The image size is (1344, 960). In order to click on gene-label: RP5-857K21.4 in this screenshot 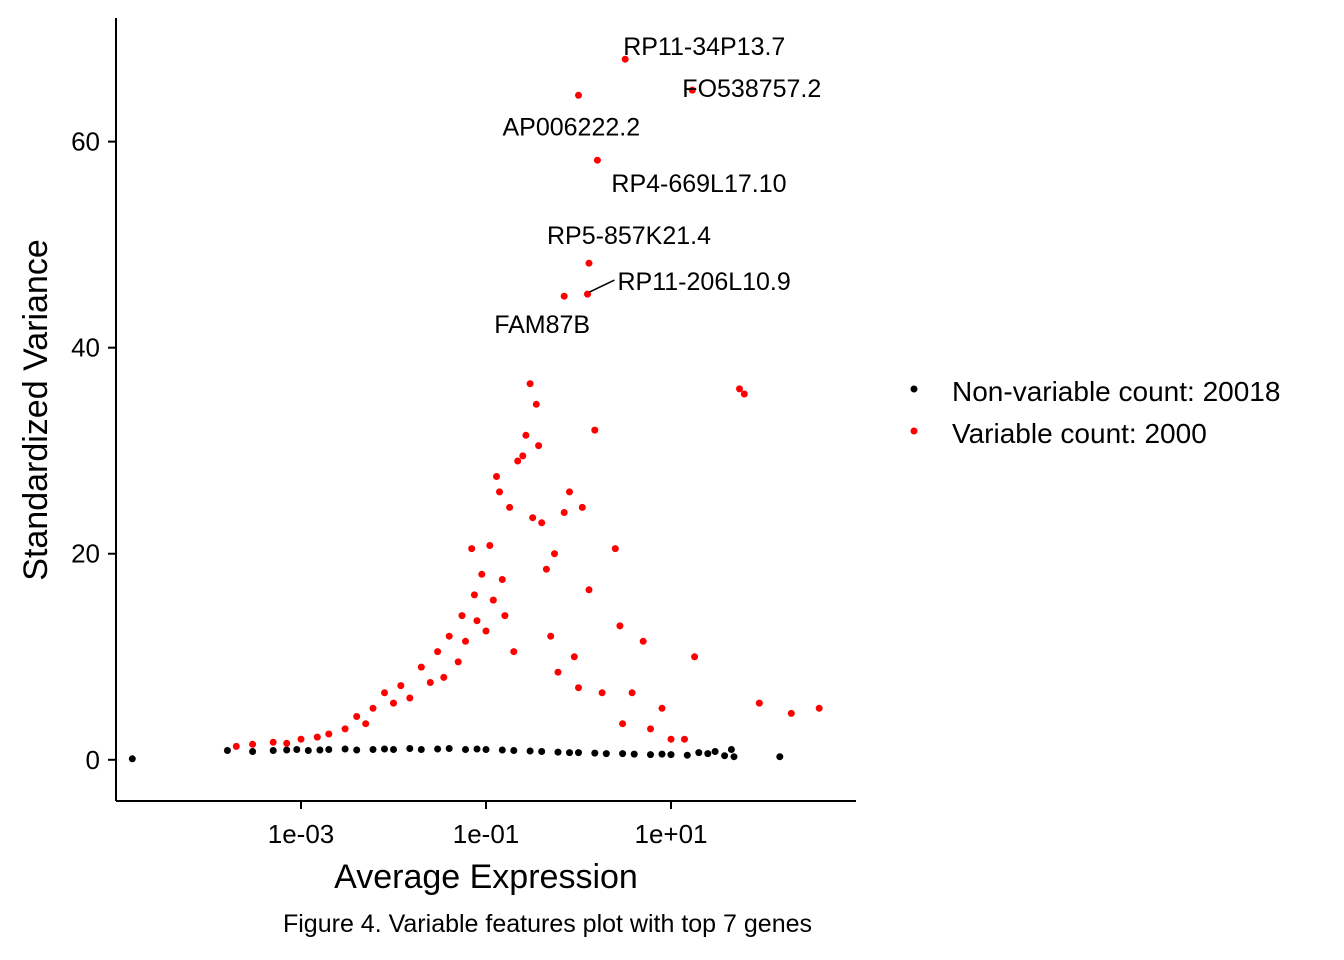, I will do `click(629, 236)`.